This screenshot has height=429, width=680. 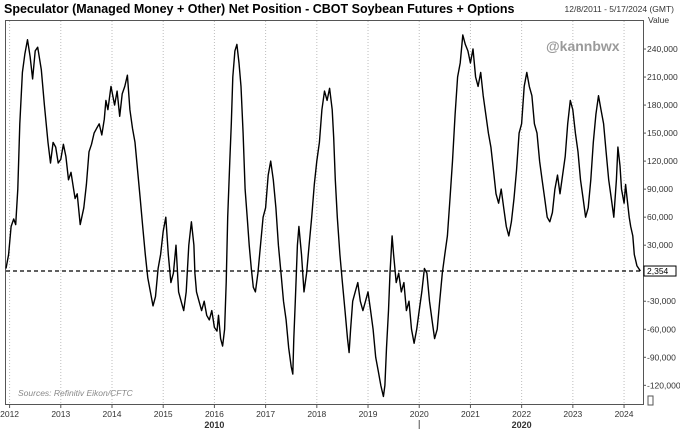 What do you see at coordinates (624, 414) in the screenshot?
I see `x-tick-label: 2024` at bounding box center [624, 414].